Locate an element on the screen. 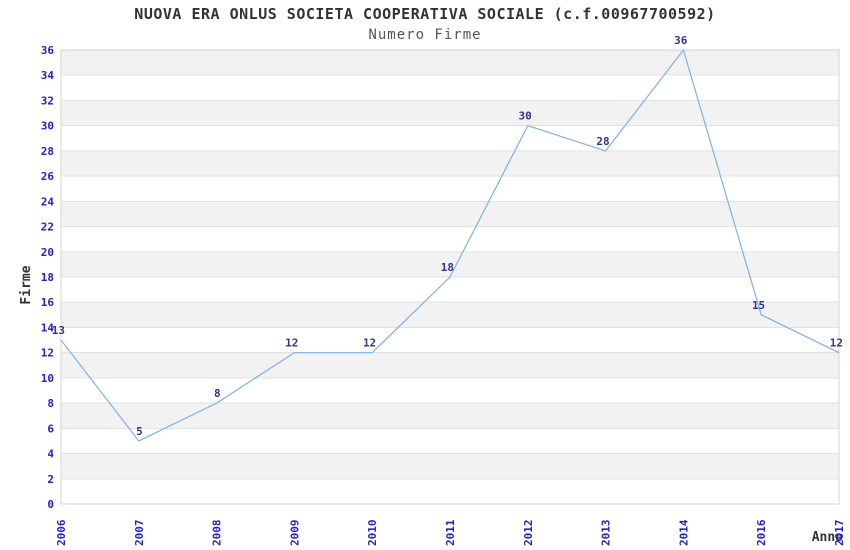 The image size is (850, 550). y-tick-label: 36 is located at coordinates (48, 50).